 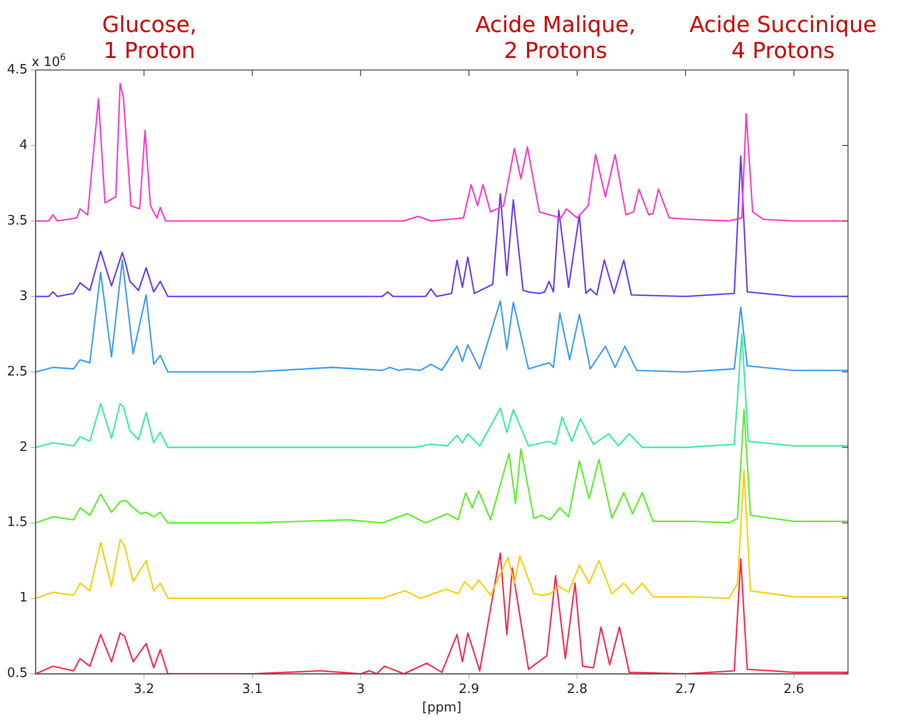 What do you see at coordinates (23, 447) in the screenshot?
I see `y-tick-label: 2` at bounding box center [23, 447].